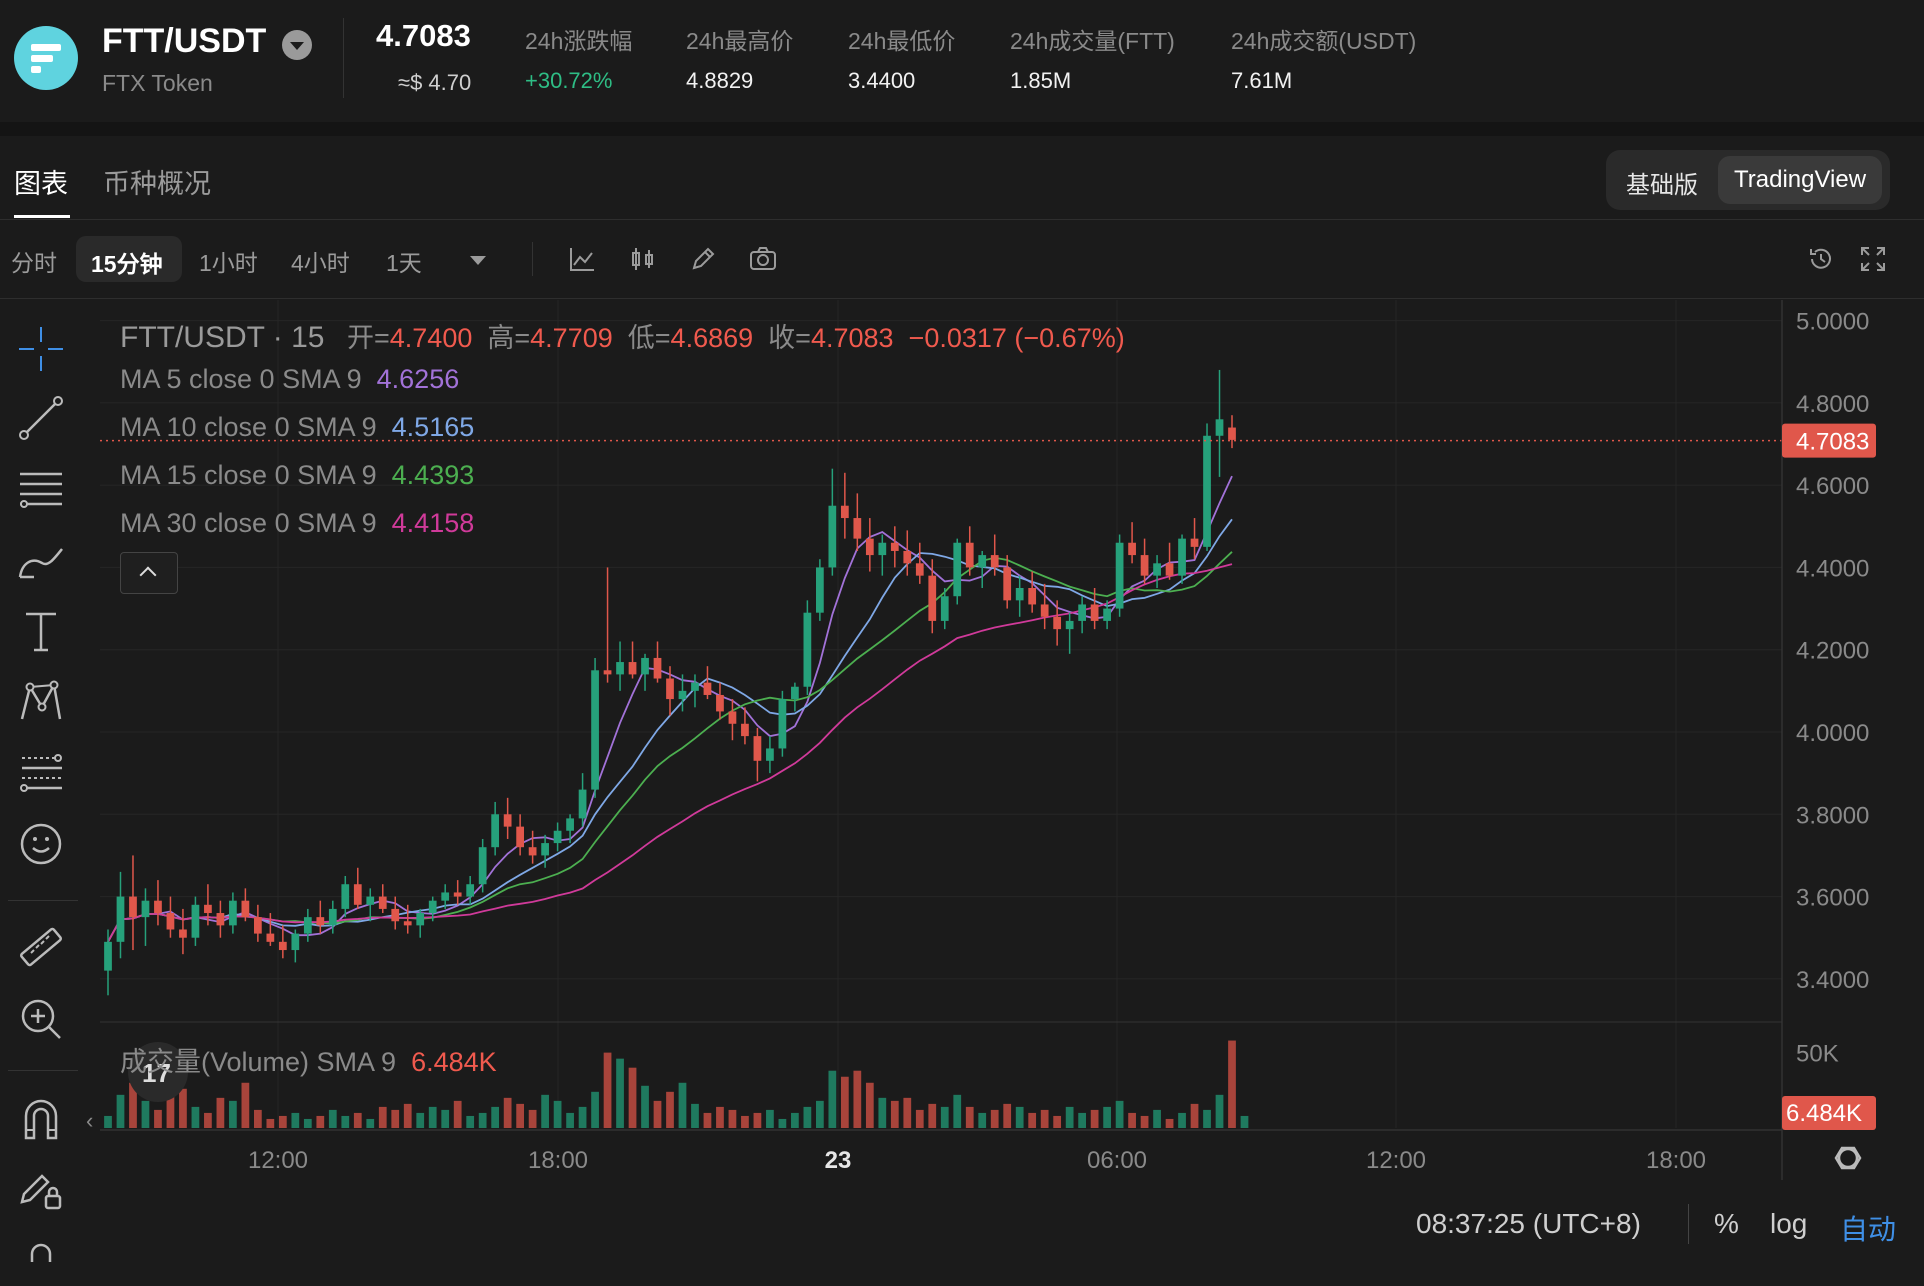 The width and height of the screenshot is (1924, 1286). Describe the element at coordinates (184, 41) in the screenshot. I see `pair-symbol: FTT/USDT` at that location.